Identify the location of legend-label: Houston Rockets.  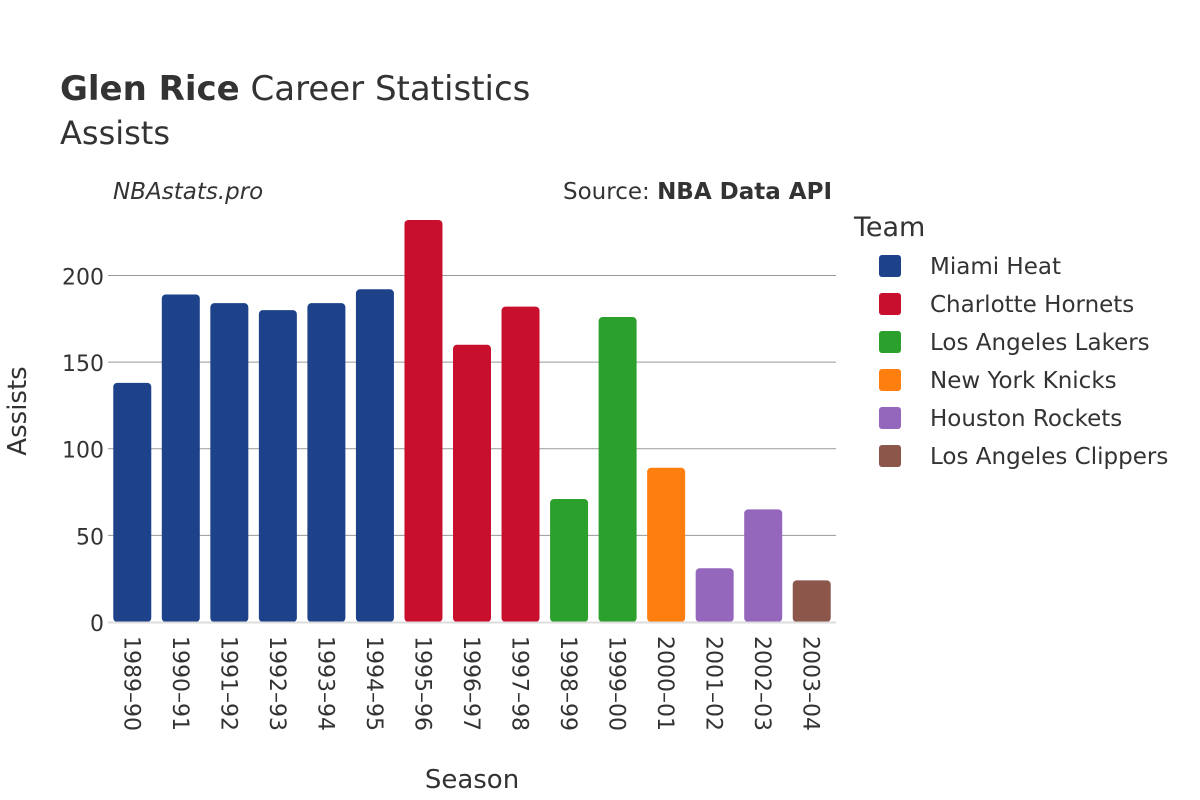
(1026, 419).